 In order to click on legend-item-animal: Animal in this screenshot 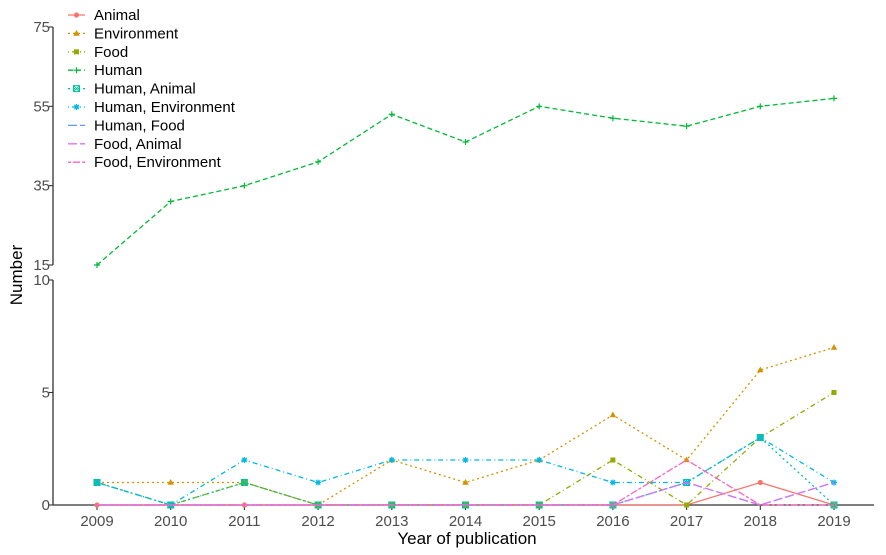, I will do `click(104, 15)`.